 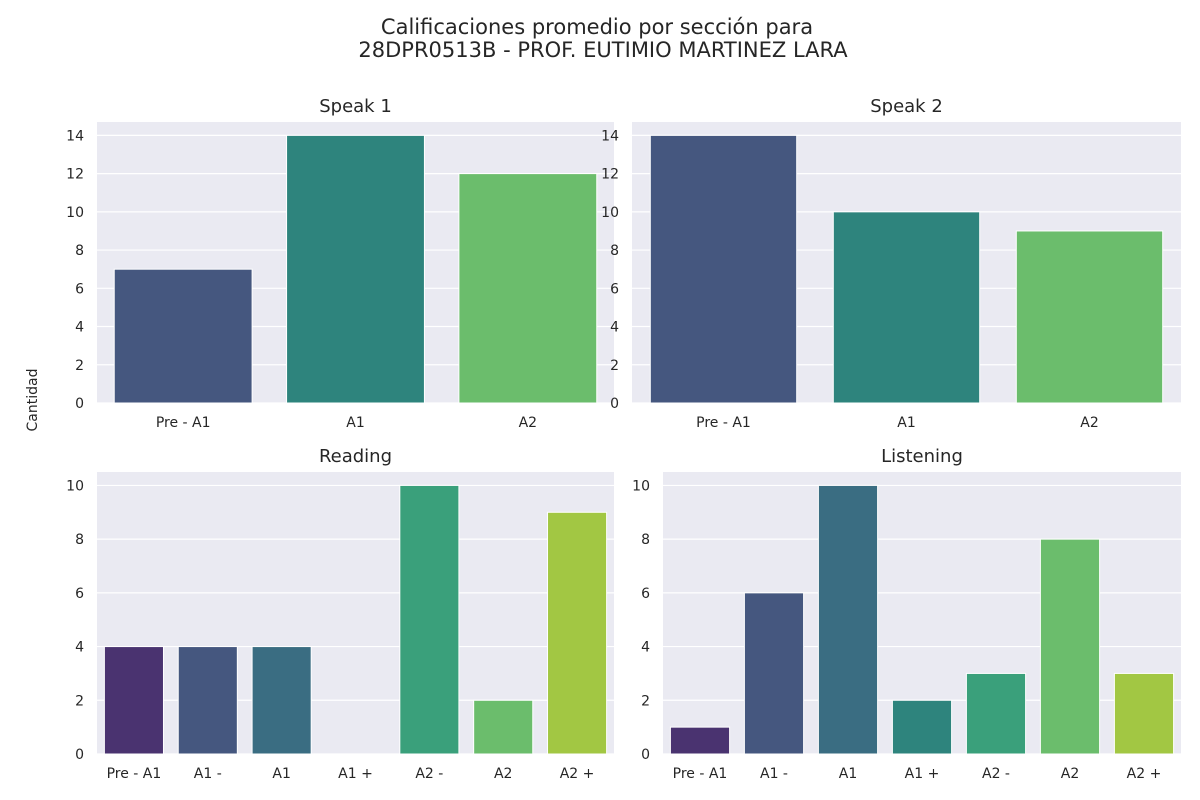 I want to click on y-axis-label: Cantidad, so click(x=33, y=400).